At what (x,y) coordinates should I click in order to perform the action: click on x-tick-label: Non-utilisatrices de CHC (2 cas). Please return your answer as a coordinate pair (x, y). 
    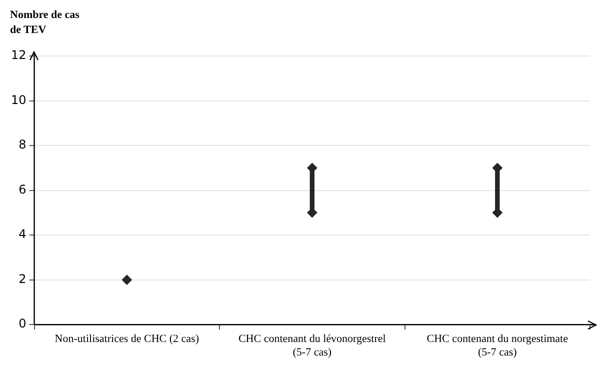
    Looking at the image, I should click on (127, 339).